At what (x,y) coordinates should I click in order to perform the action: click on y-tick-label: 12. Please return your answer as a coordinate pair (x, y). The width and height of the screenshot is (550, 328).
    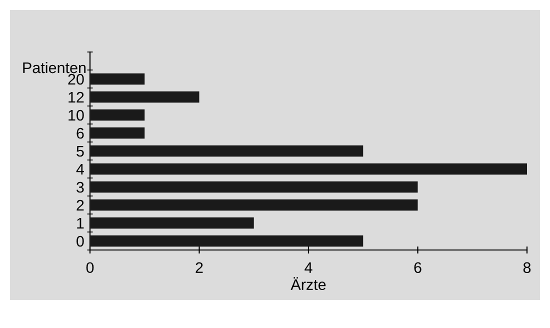
    Looking at the image, I should click on (76, 97).